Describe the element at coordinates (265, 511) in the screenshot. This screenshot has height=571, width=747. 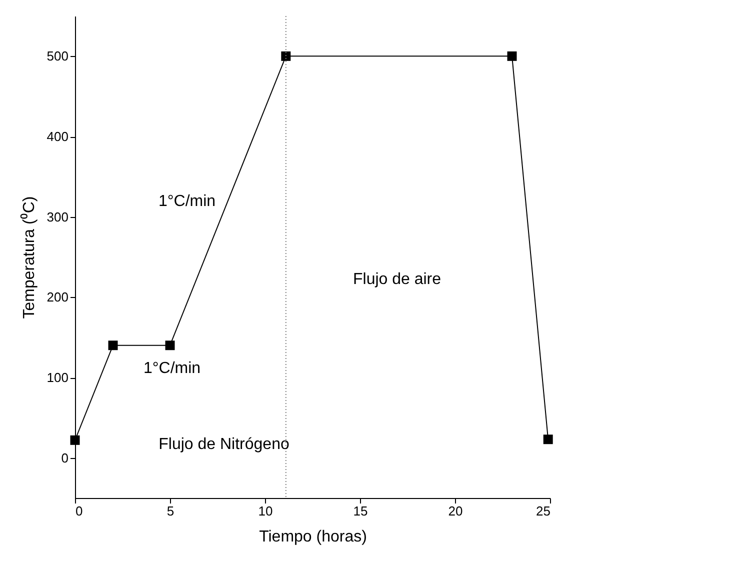
I see `x-tick-label: 10` at that location.